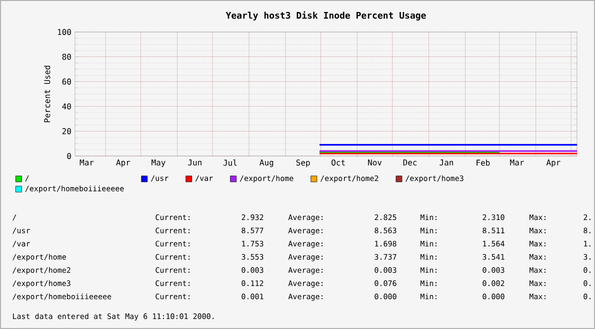 Image resolution: width=595 pixels, height=329 pixels. What do you see at coordinates (64, 32) in the screenshot?
I see `y-tick-label: 100` at bounding box center [64, 32].